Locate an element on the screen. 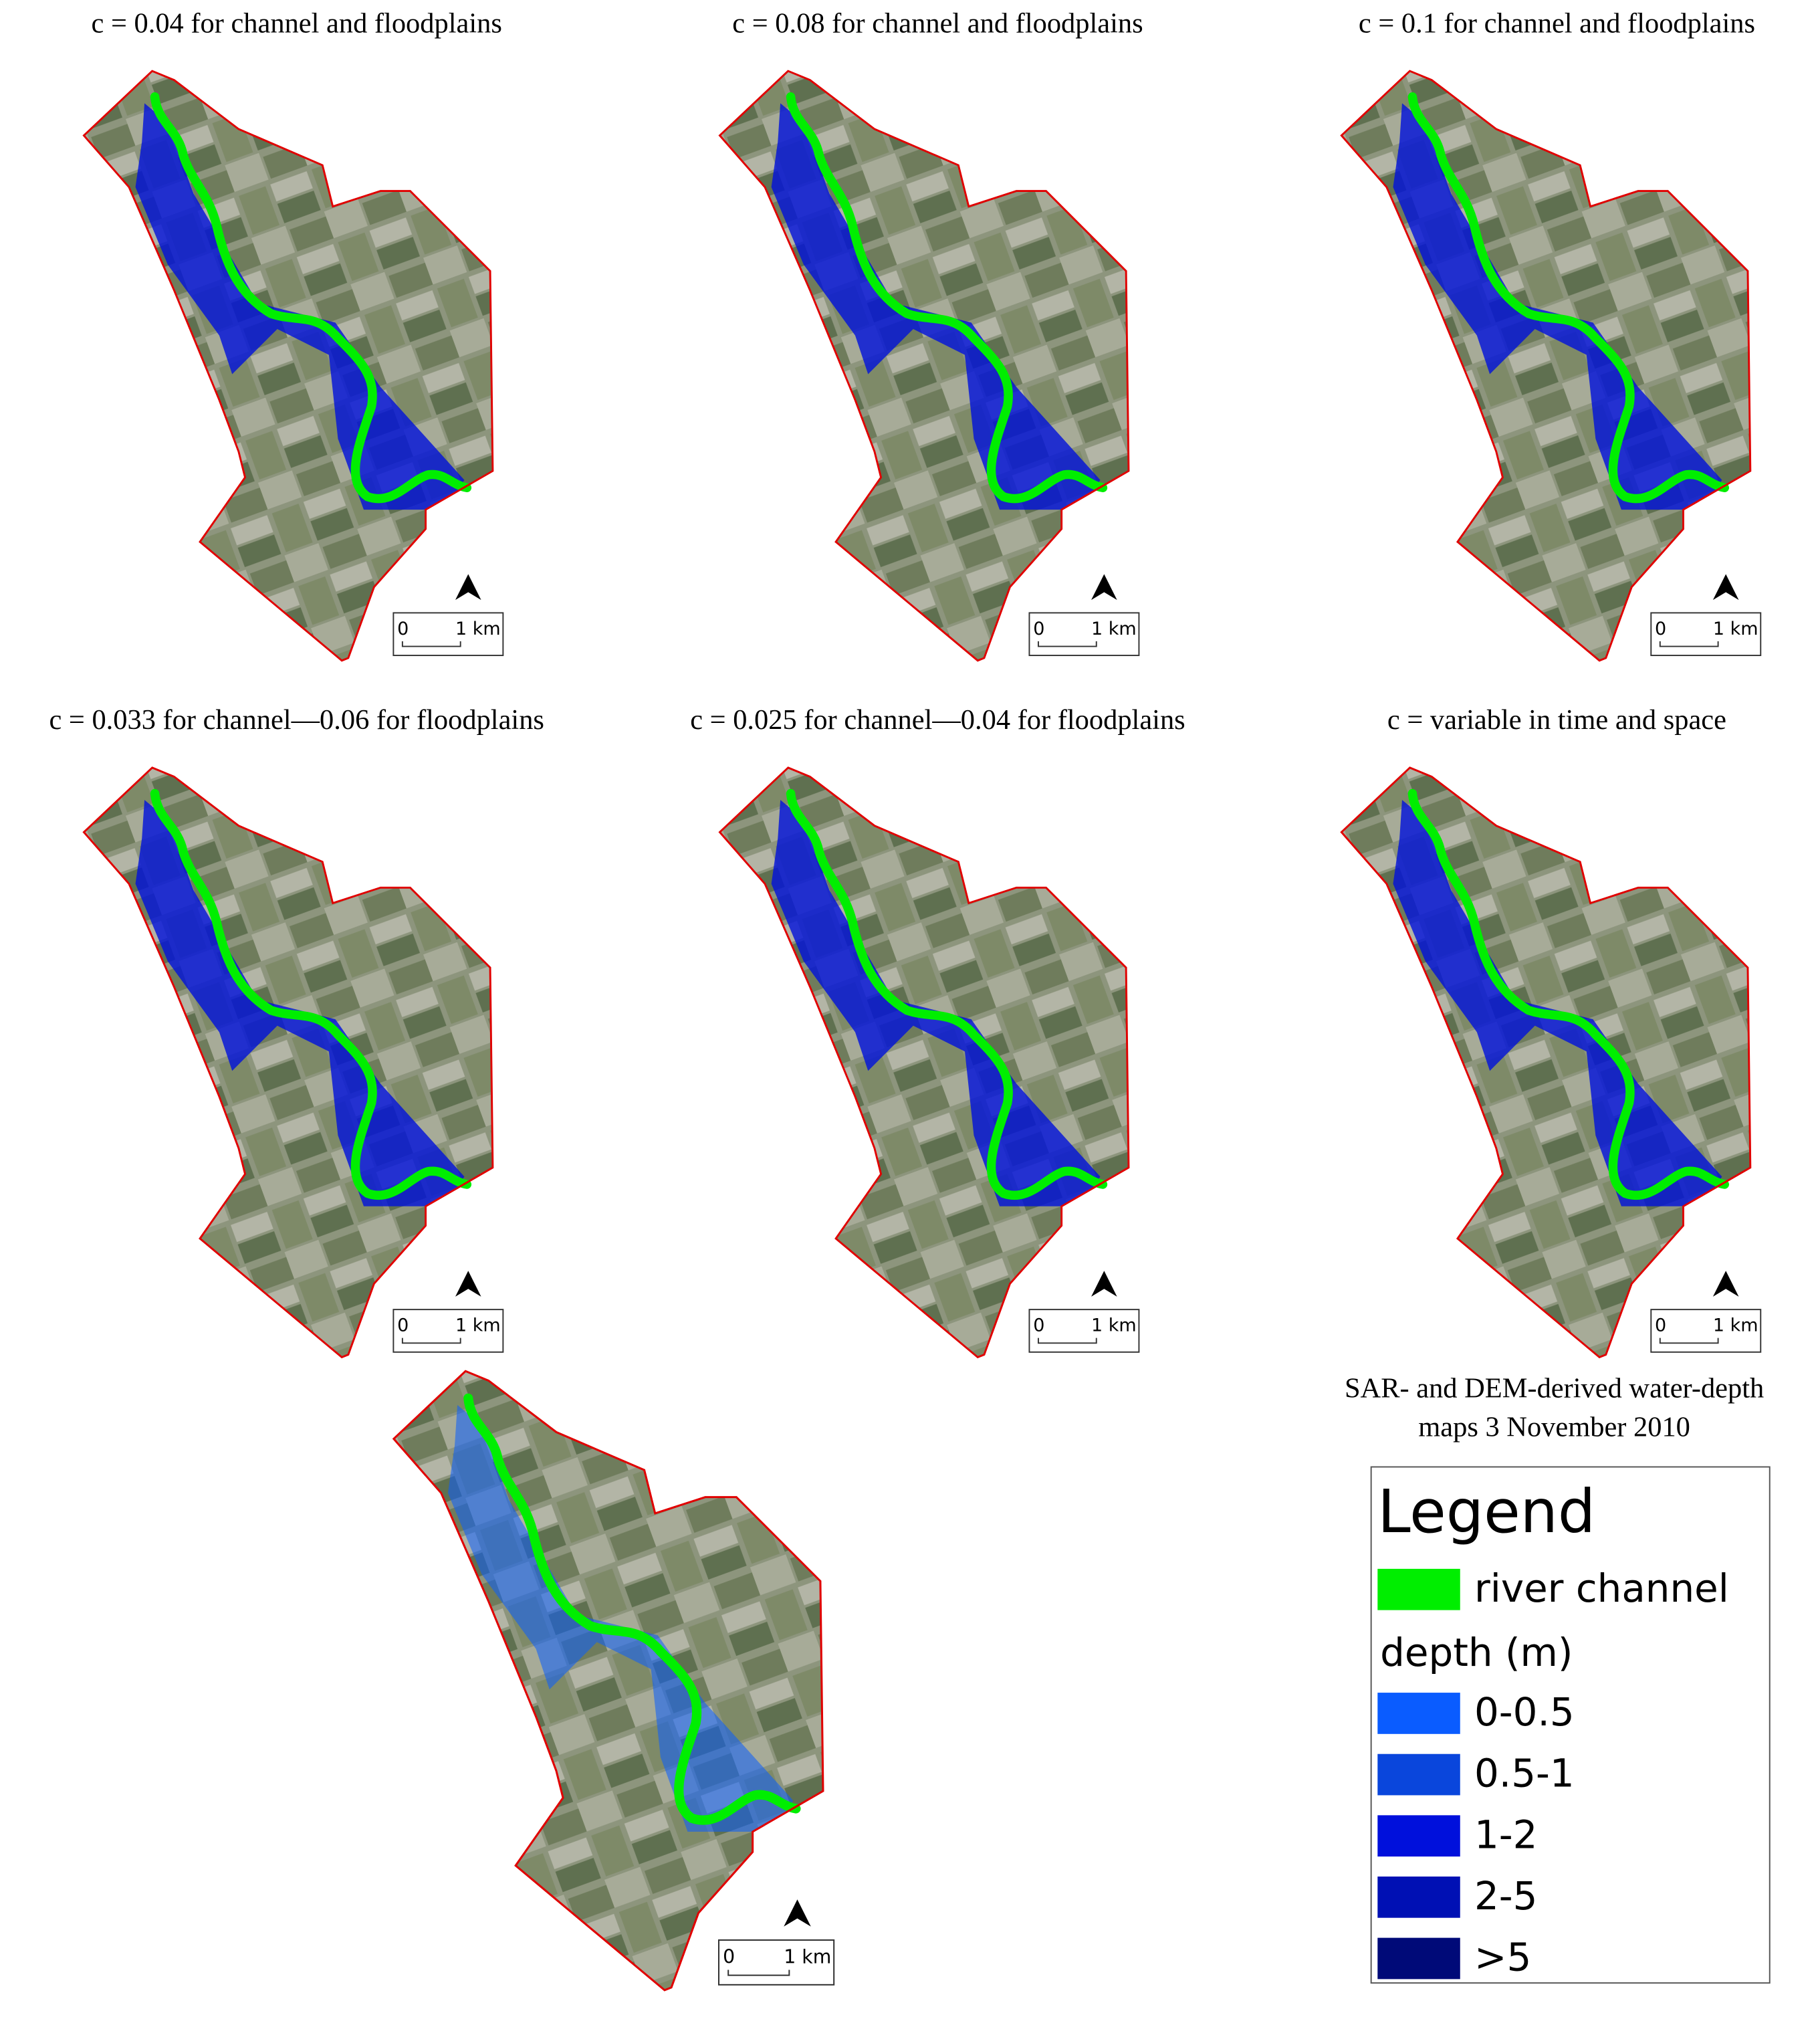  caption-line: maps 3 November 2010 is located at coordinates (1554, 1427).